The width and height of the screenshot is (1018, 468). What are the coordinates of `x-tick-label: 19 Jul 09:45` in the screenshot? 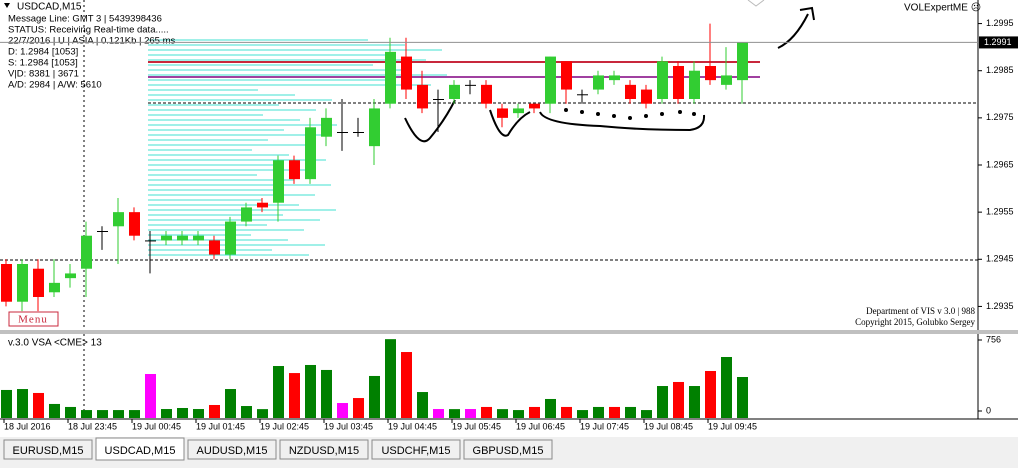 It's located at (732, 426).